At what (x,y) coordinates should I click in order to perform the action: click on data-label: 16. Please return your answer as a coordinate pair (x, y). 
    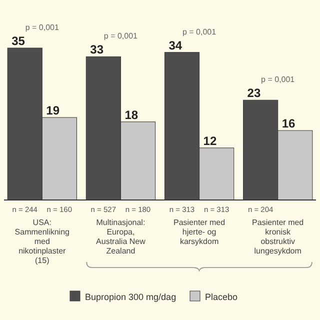
    Looking at the image, I should click on (289, 123).